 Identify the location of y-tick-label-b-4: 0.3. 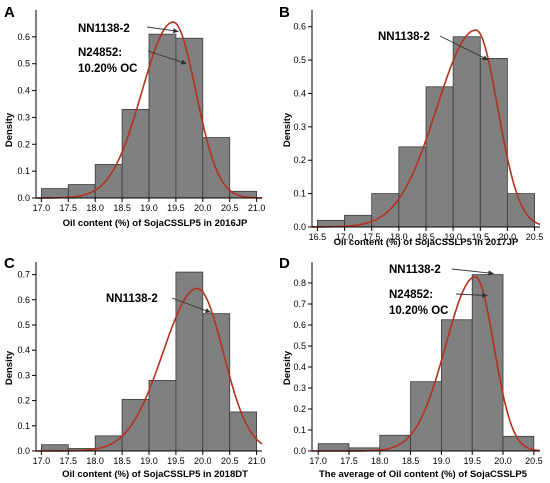
(299, 127).